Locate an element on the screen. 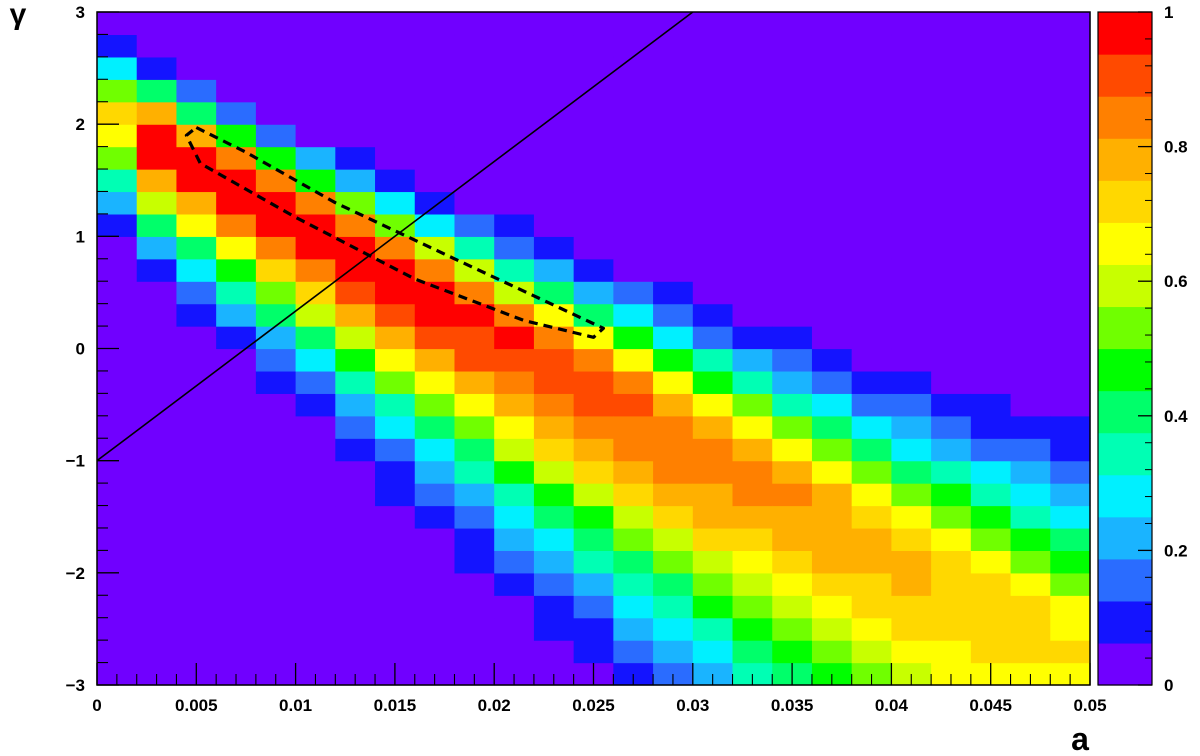 This screenshot has width=1200, height=756. x-tick-label: 0.005 is located at coordinates (196, 705).